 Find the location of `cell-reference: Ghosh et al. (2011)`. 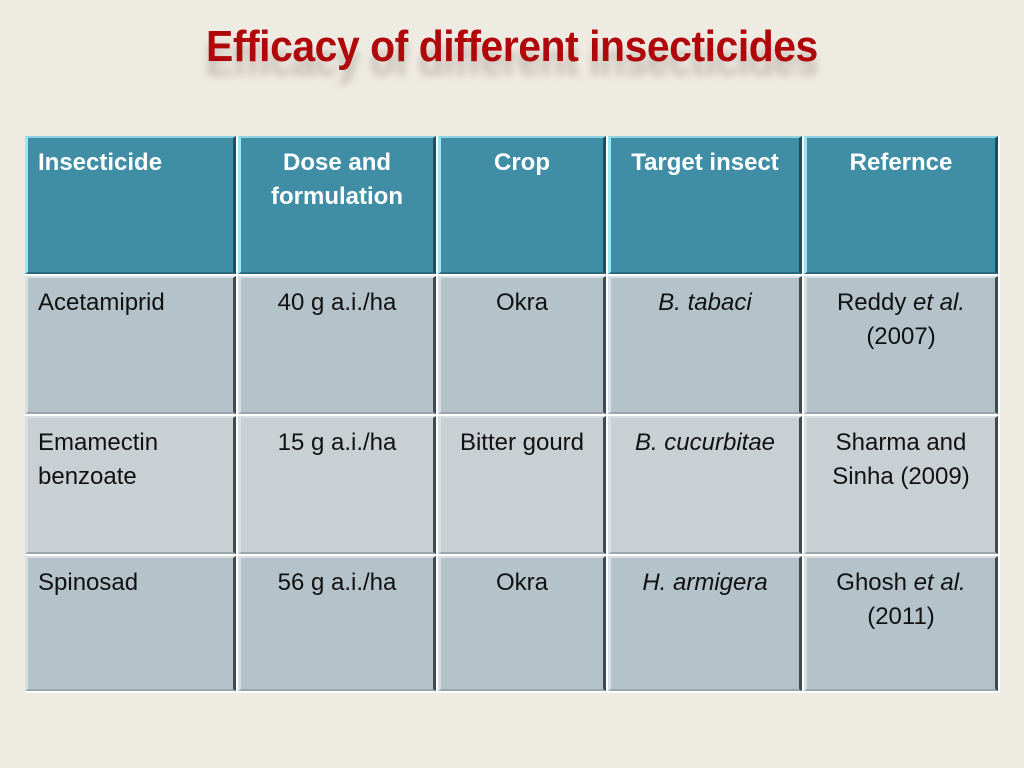

cell-reference: Ghosh et al. (2011) is located at coordinates (901, 623).